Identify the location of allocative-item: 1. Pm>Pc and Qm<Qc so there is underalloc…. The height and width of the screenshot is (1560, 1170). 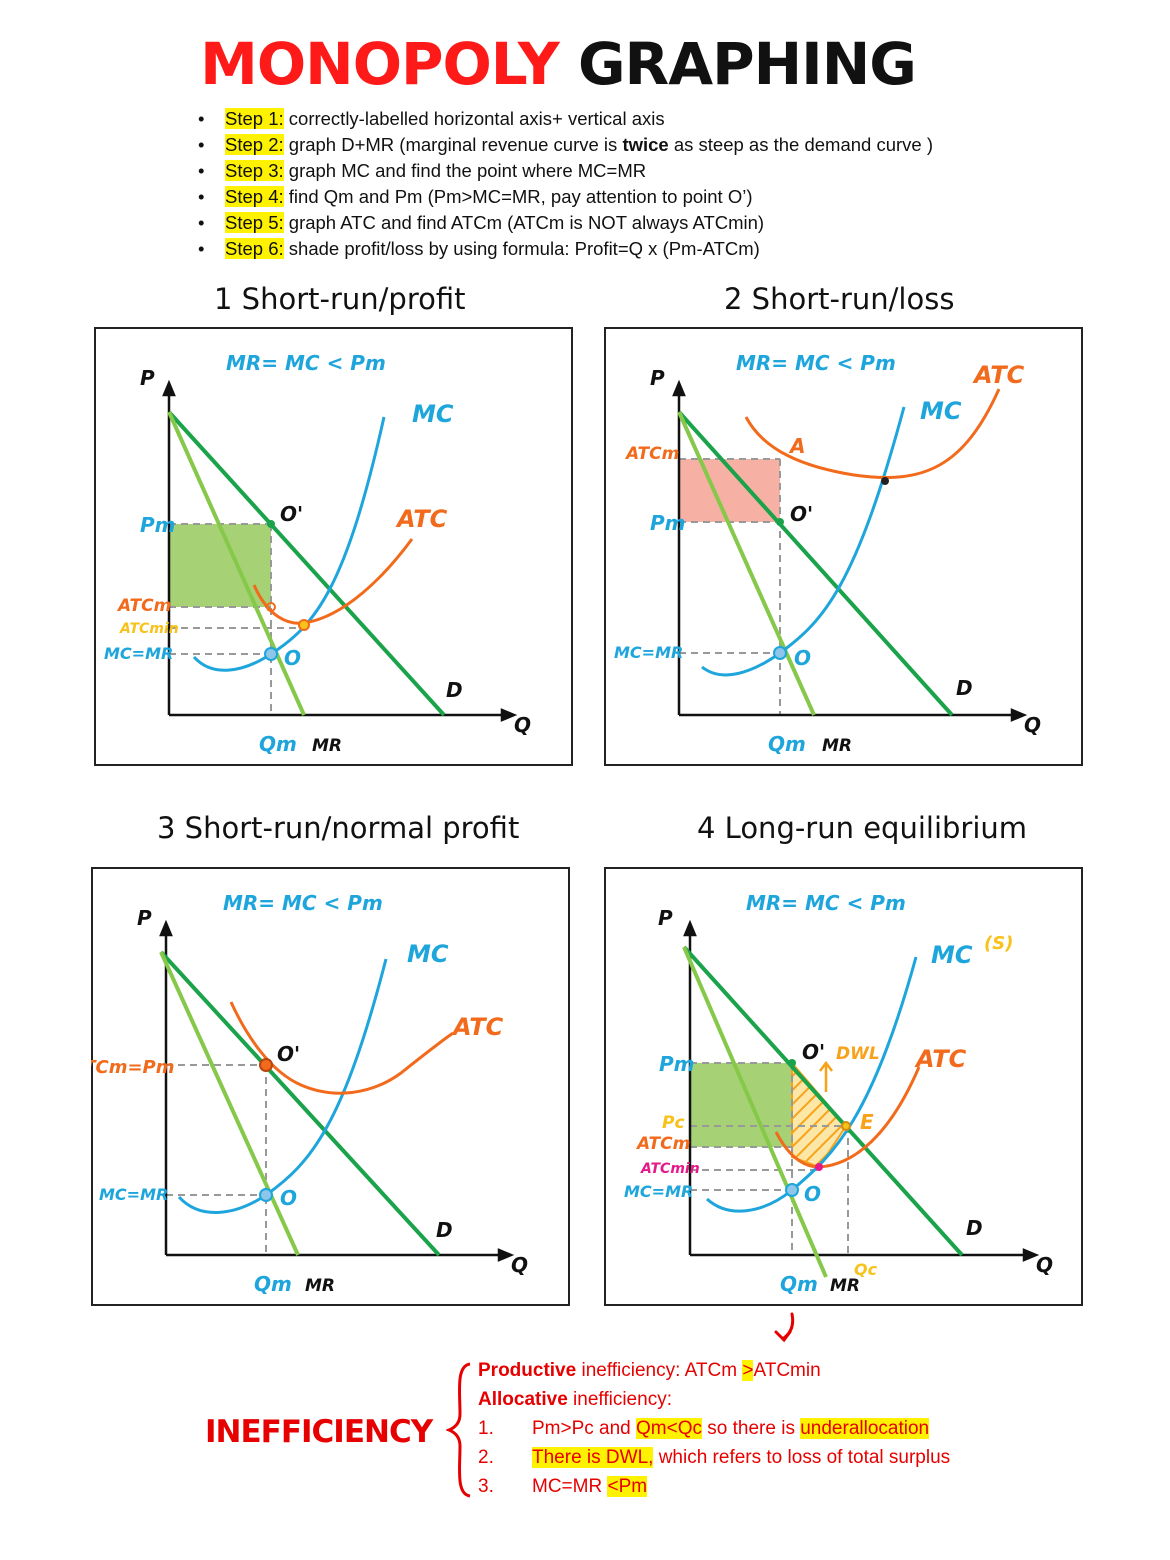
(714, 1428).